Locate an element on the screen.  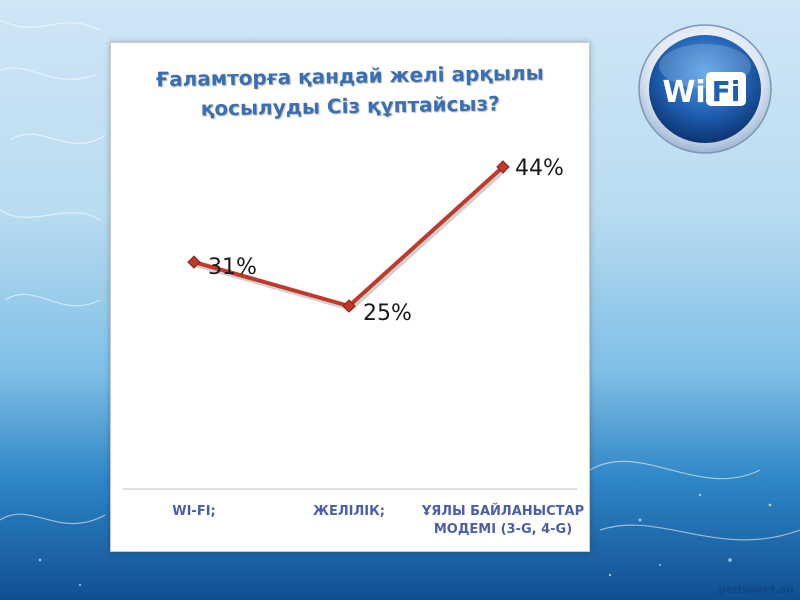
category-label-line: WI-FI; is located at coordinates (194, 511).